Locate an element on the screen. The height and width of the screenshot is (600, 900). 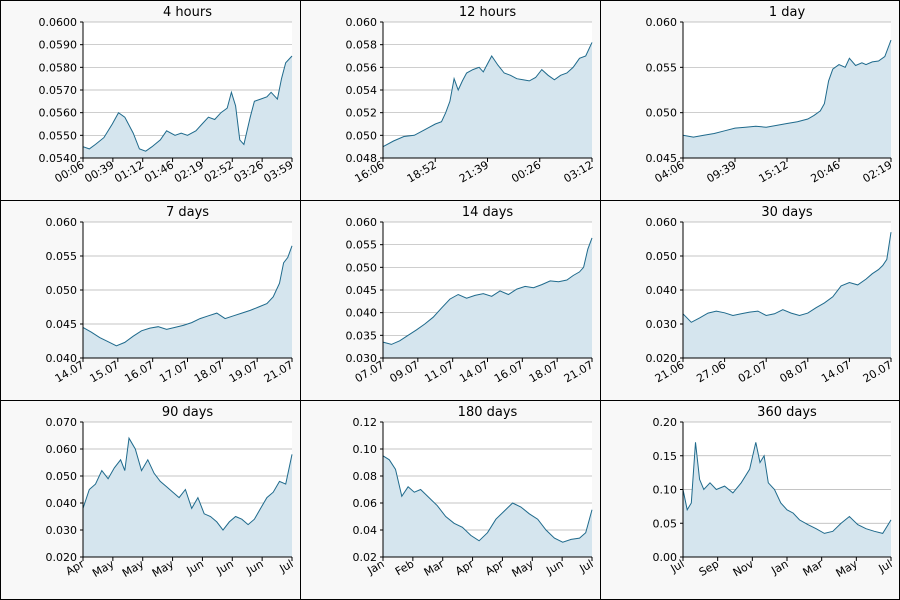
y-tick-label: 0.08 is located at coordinates (365, 476).